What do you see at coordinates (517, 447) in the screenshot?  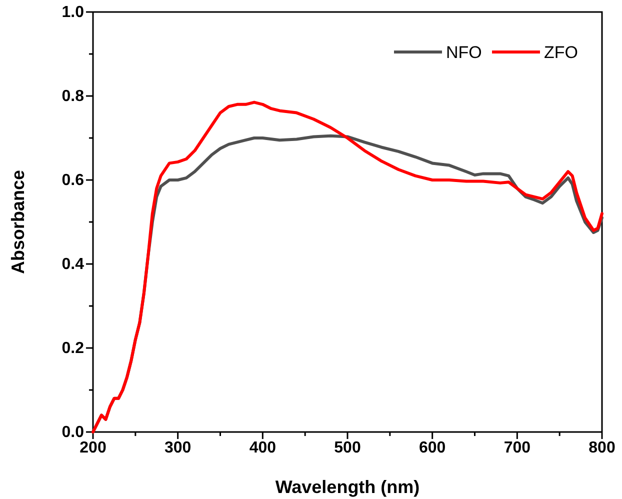 I see `x-tick-label: 700` at bounding box center [517, 447].